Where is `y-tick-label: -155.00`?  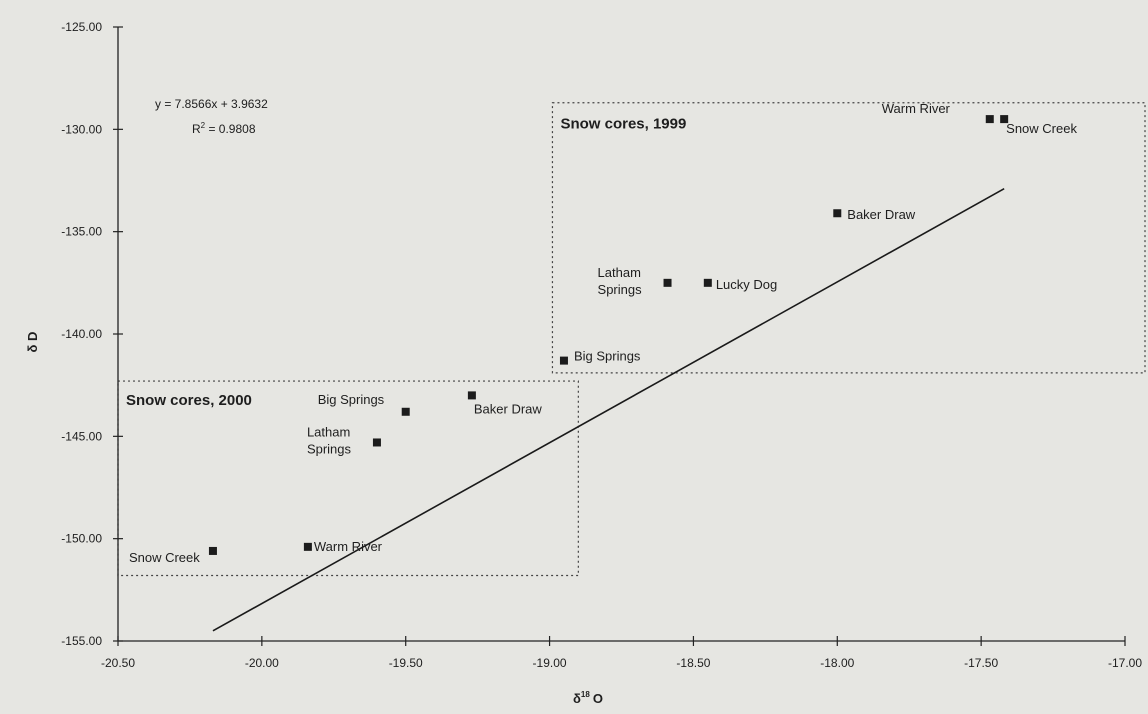 y-tick-label: -155.00 is located at coordinates (81, 641).